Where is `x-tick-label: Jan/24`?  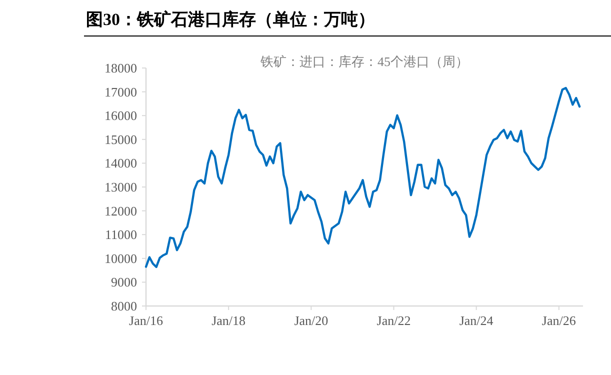 x-tick-label: Jan/24 is located at coordinates (476, 320).